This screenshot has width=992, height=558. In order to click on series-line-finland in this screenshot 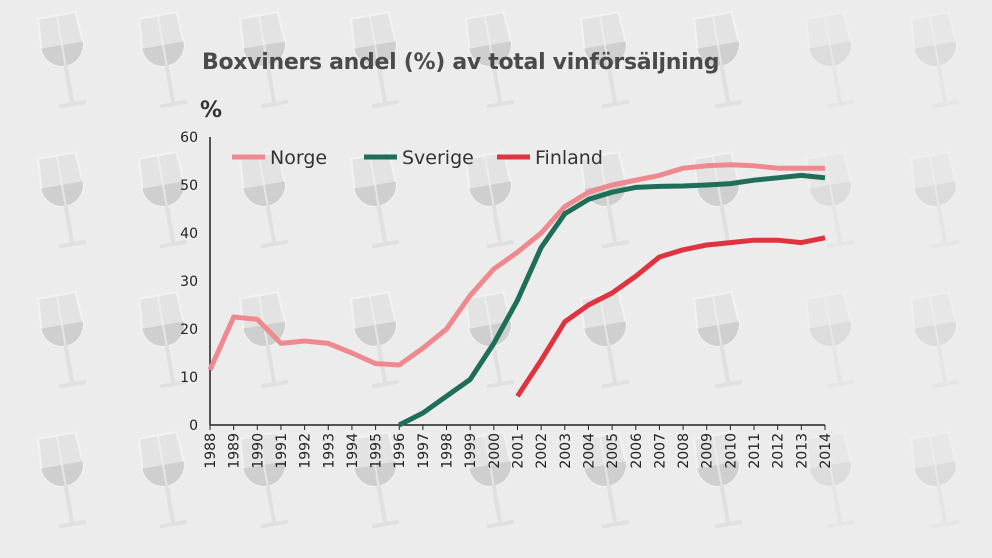, I will do `click(670, 316)`.